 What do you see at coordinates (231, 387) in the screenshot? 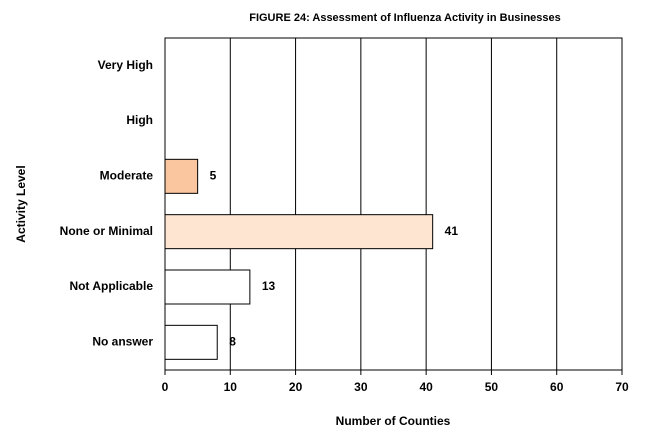
I see `x-tick-label: 10` at bounding box center [231, 387].